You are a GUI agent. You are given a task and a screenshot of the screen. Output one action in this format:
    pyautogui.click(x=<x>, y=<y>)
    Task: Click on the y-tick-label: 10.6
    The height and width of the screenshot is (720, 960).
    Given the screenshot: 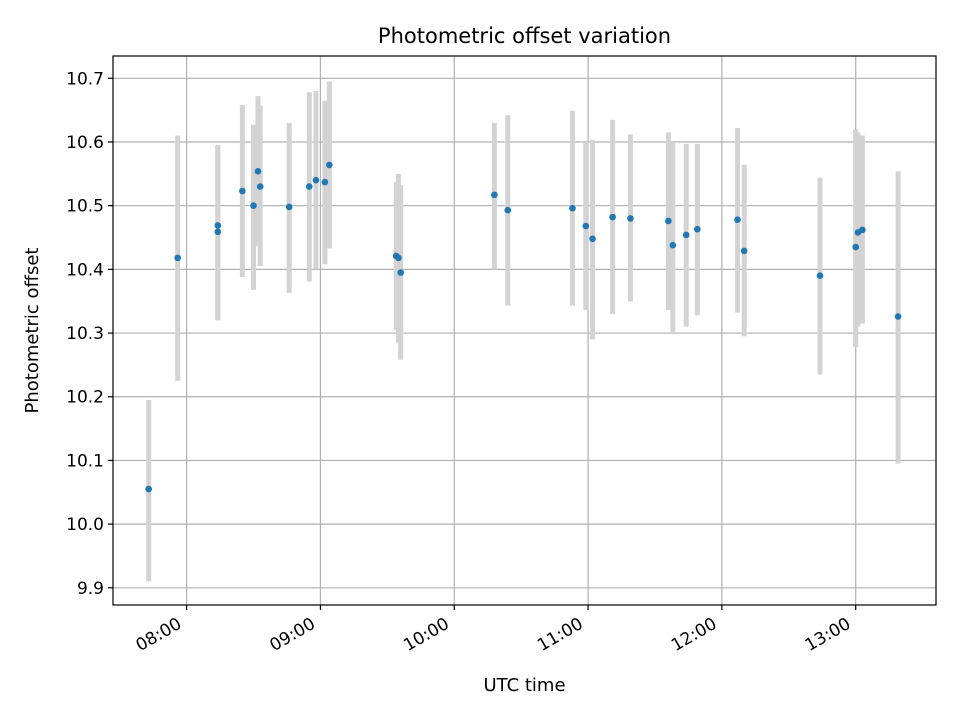 What is the action you would take?
    pyautogui.click(x=85, y=143)
    